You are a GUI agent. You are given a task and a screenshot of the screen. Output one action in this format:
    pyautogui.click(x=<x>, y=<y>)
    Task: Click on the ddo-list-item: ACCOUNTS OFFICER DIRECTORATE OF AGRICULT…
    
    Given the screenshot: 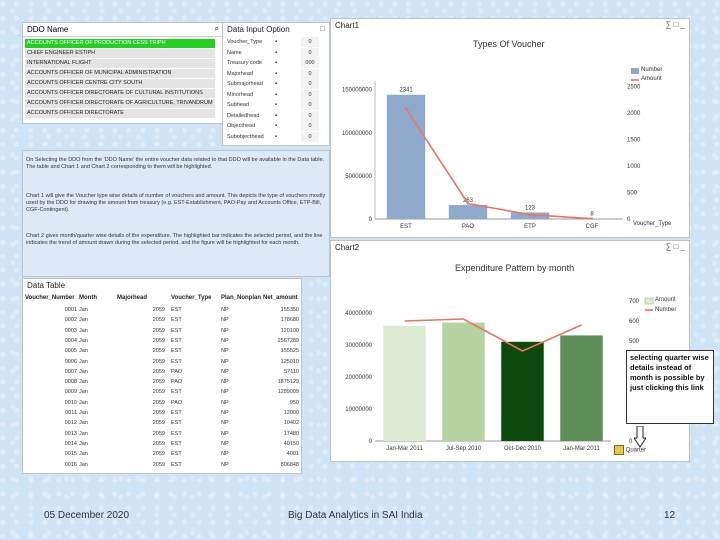 What is the action you would take?
    pyautogui.click(x=120, y=103)
    